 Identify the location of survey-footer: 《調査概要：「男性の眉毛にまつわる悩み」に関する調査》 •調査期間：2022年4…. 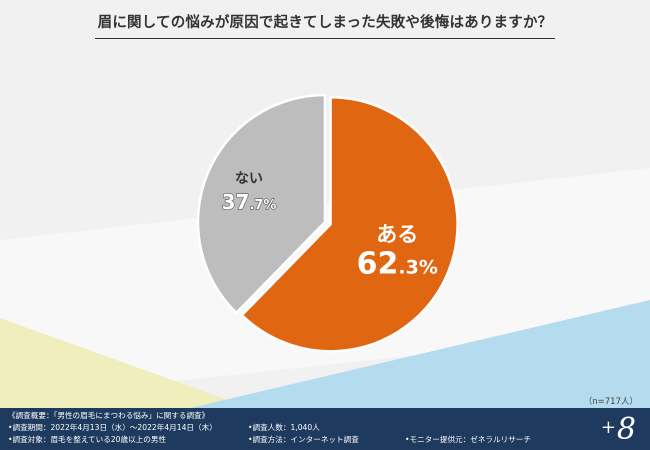
(325, 429).